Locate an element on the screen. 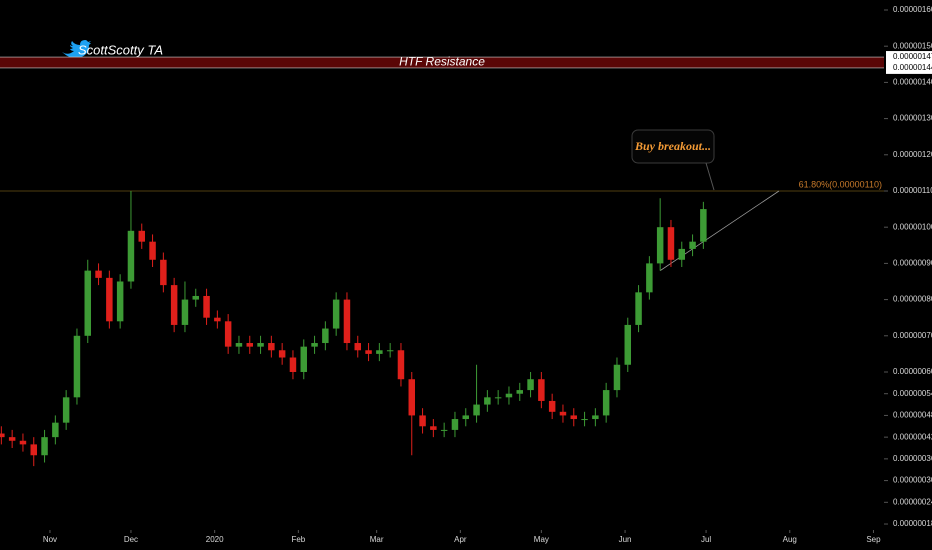 This screenshot has width=932, height=550. callout-box is located at coordinates (673, 146).